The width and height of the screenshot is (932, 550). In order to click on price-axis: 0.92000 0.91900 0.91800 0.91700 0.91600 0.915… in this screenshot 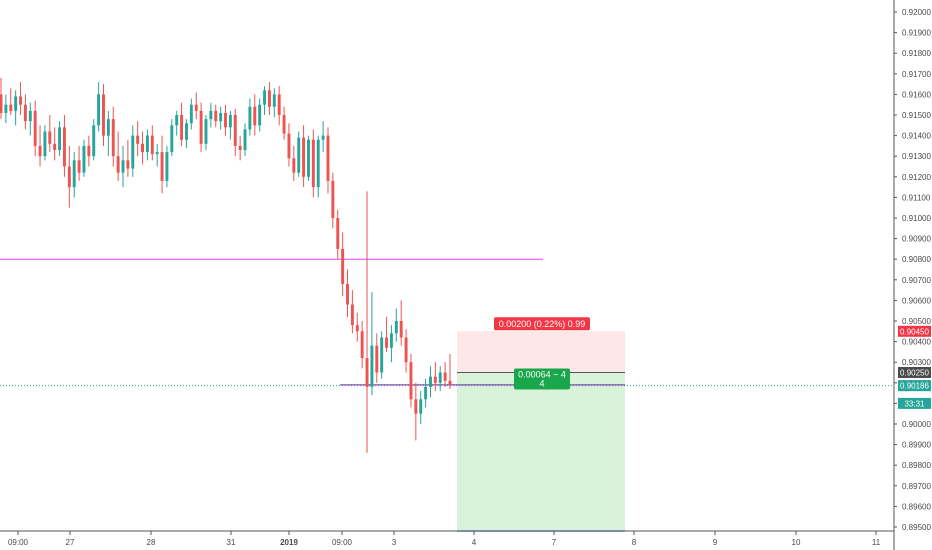, I will do `click(912, 275)`.